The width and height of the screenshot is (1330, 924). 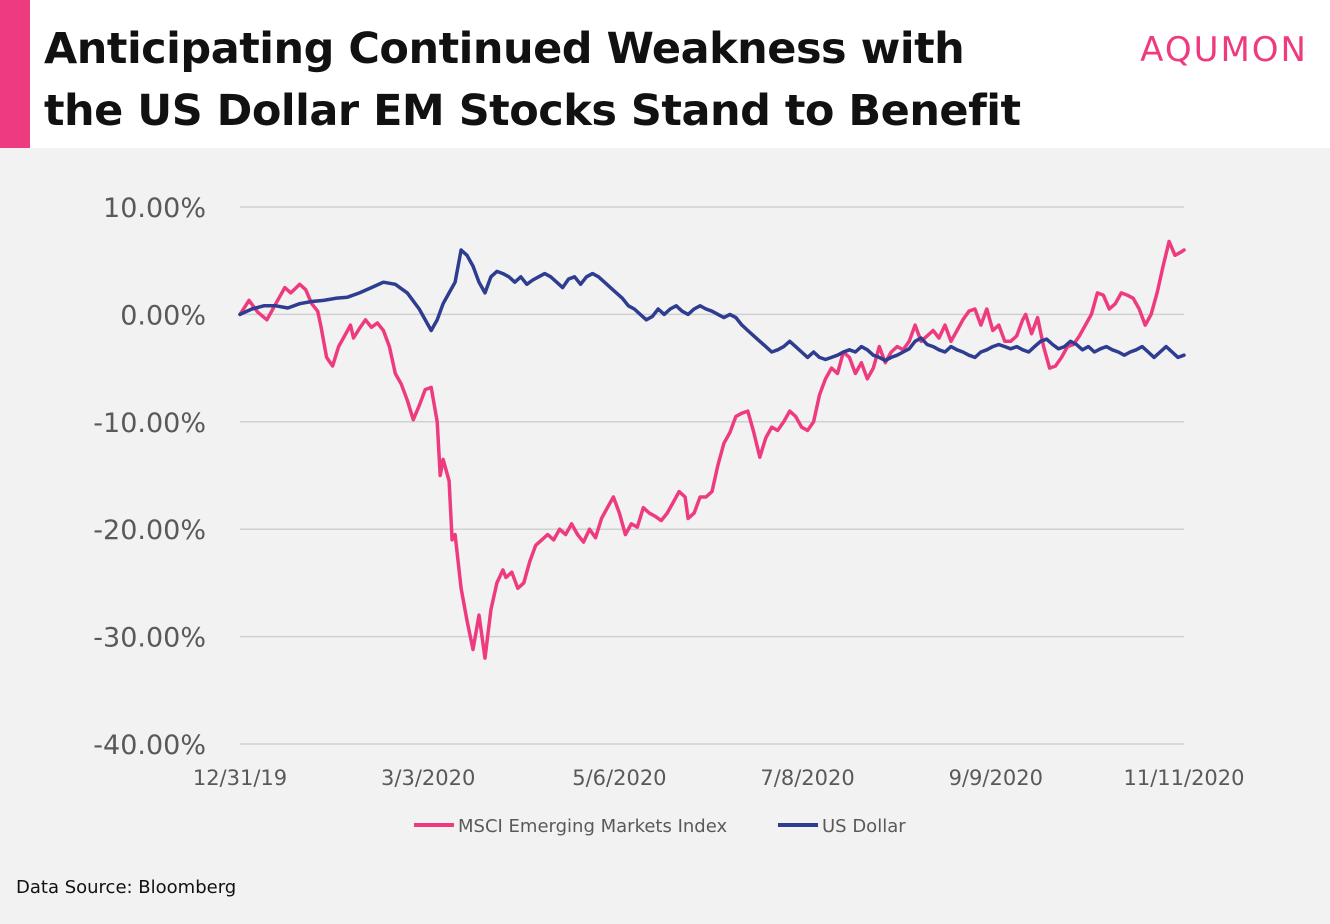 I want to click on x-tick-label: 11/11/2020, so click(x=1183, y=778).